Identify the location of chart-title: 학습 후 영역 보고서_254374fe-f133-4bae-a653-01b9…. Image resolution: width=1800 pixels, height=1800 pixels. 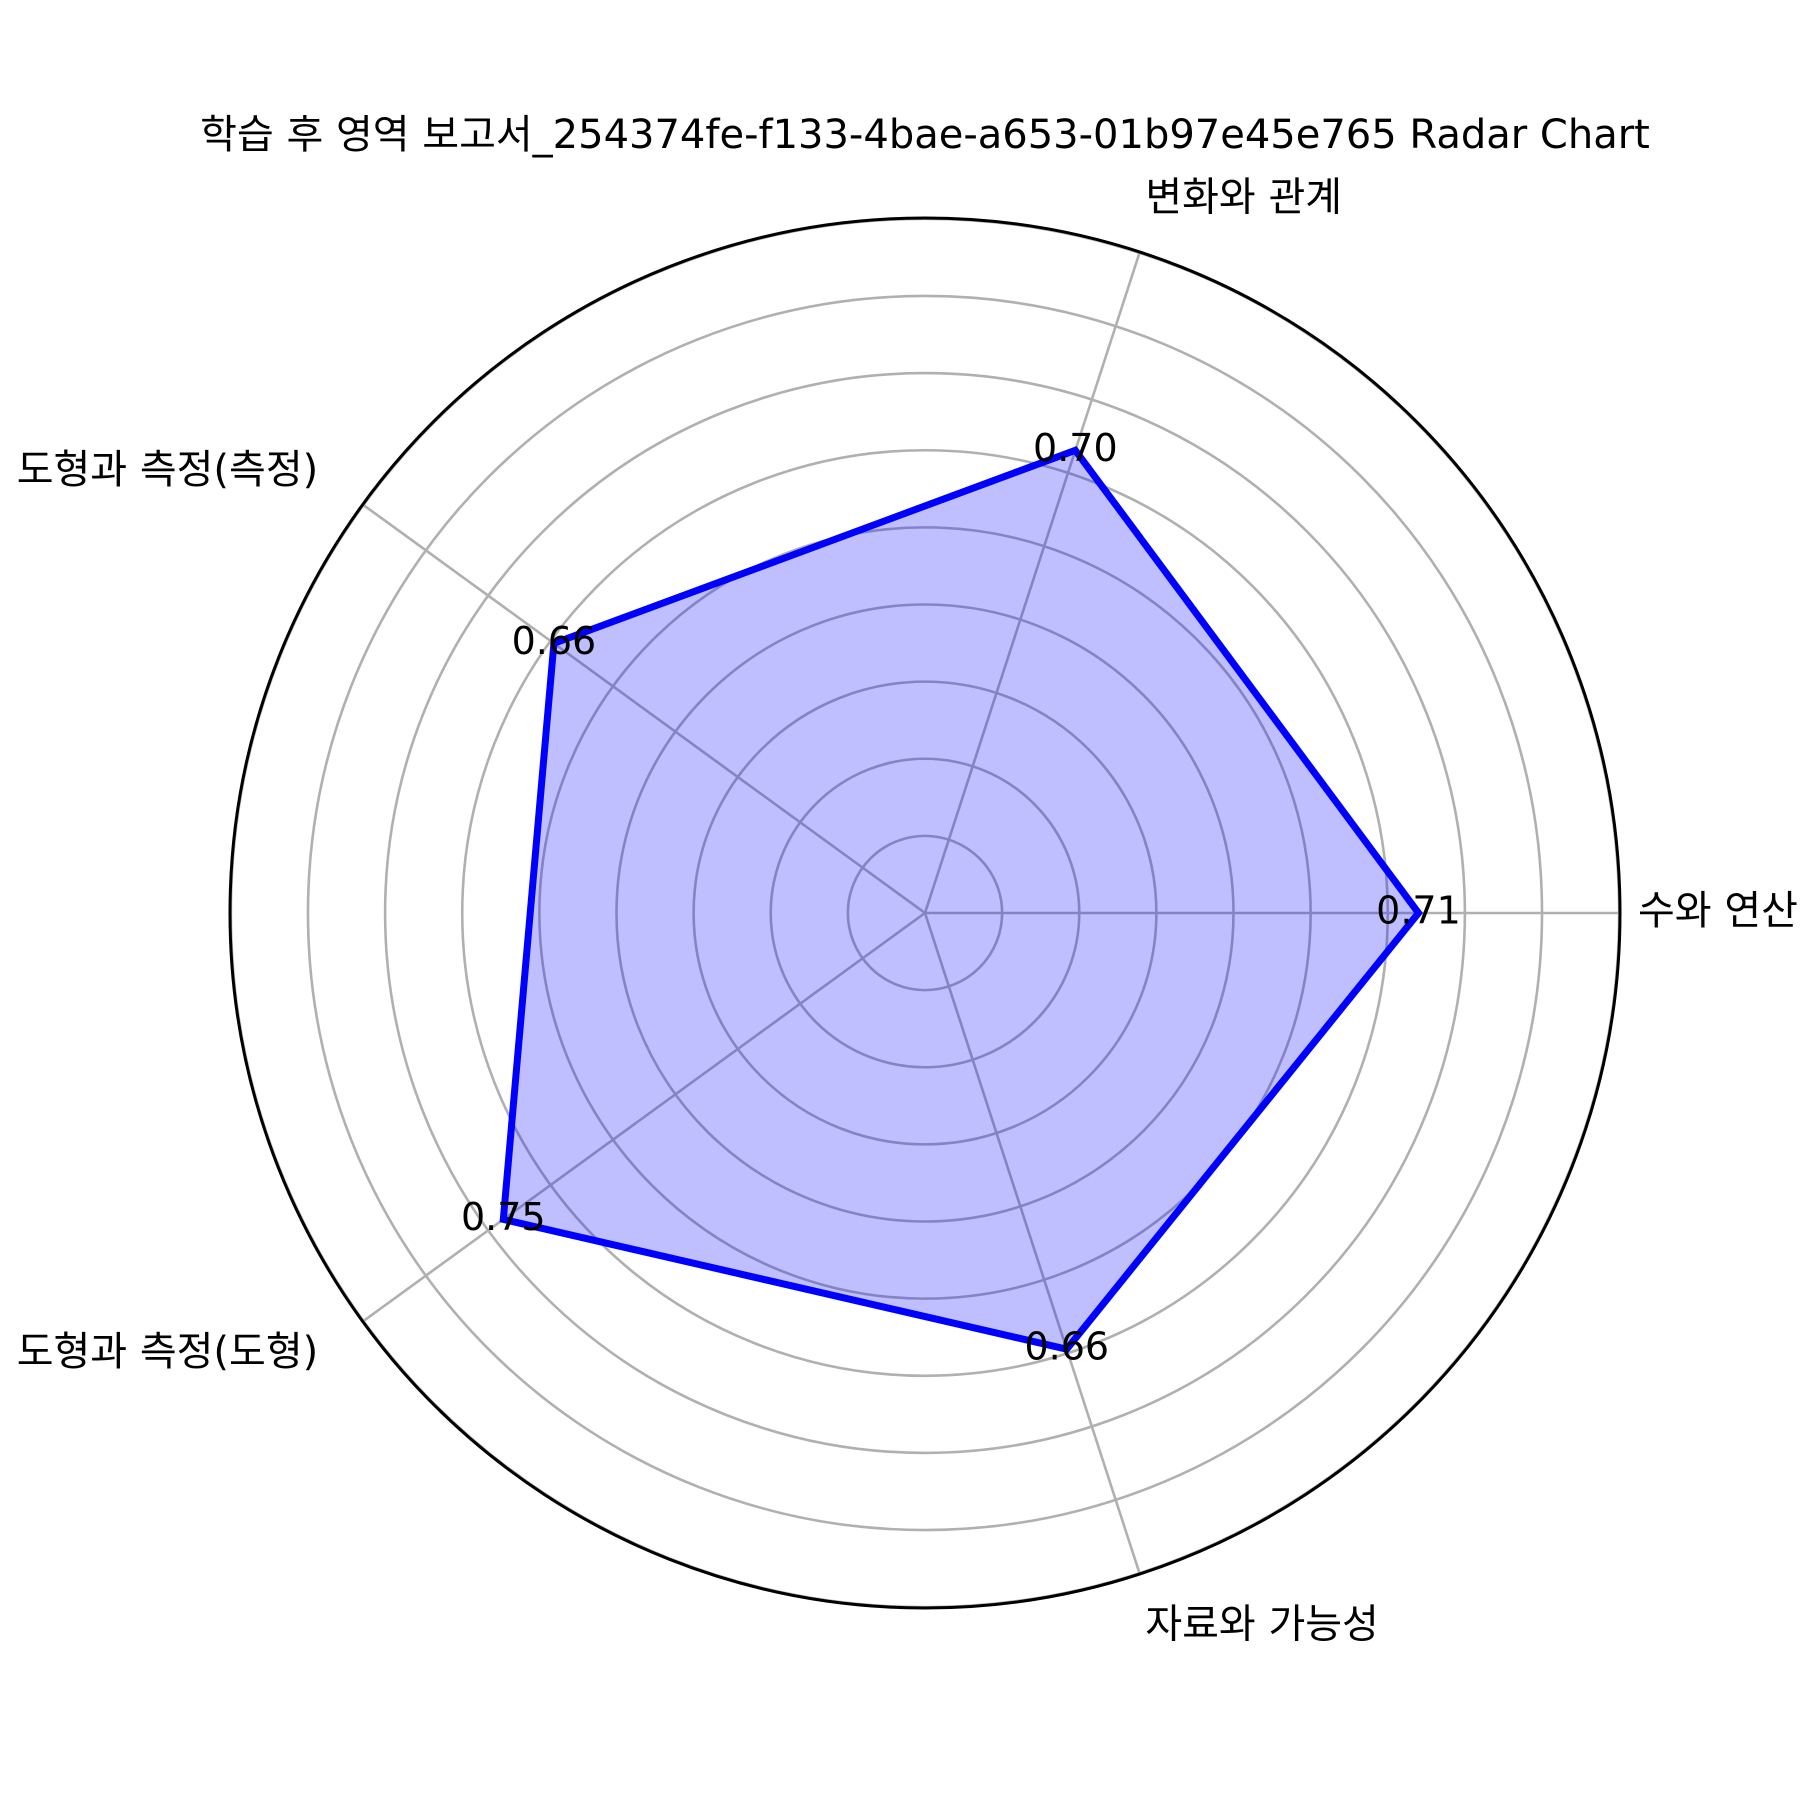
(925, 135).